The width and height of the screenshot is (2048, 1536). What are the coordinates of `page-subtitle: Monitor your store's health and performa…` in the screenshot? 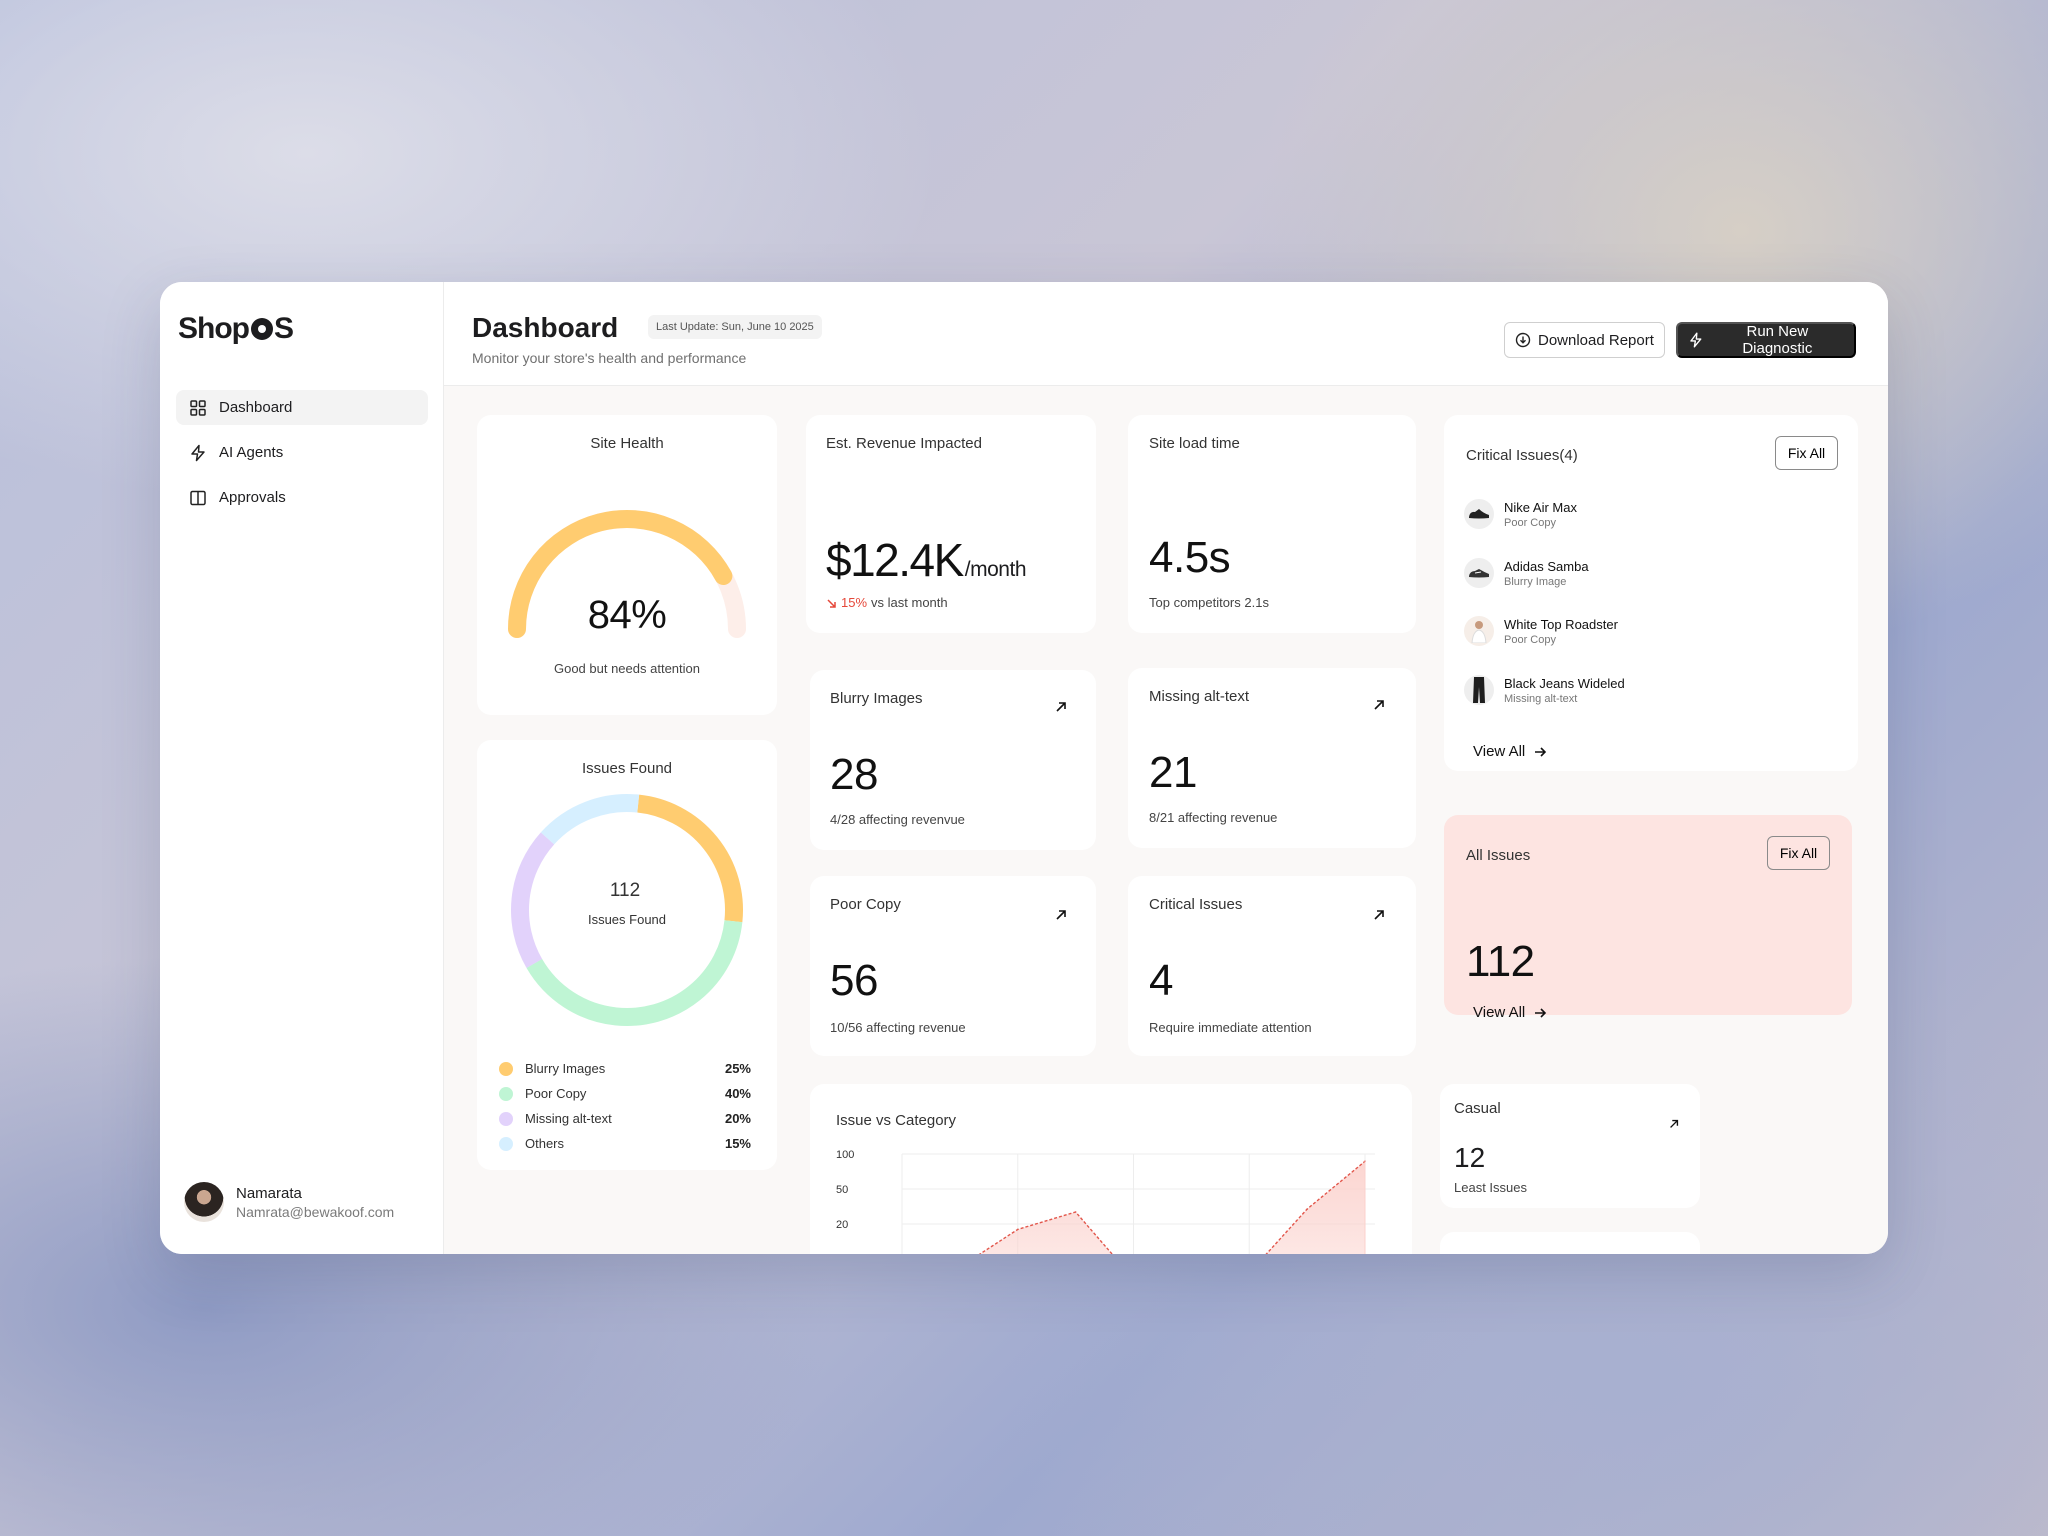 It's located at (609, 358).